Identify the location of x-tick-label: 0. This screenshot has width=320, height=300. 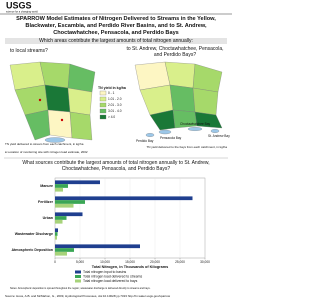
(55, 262).